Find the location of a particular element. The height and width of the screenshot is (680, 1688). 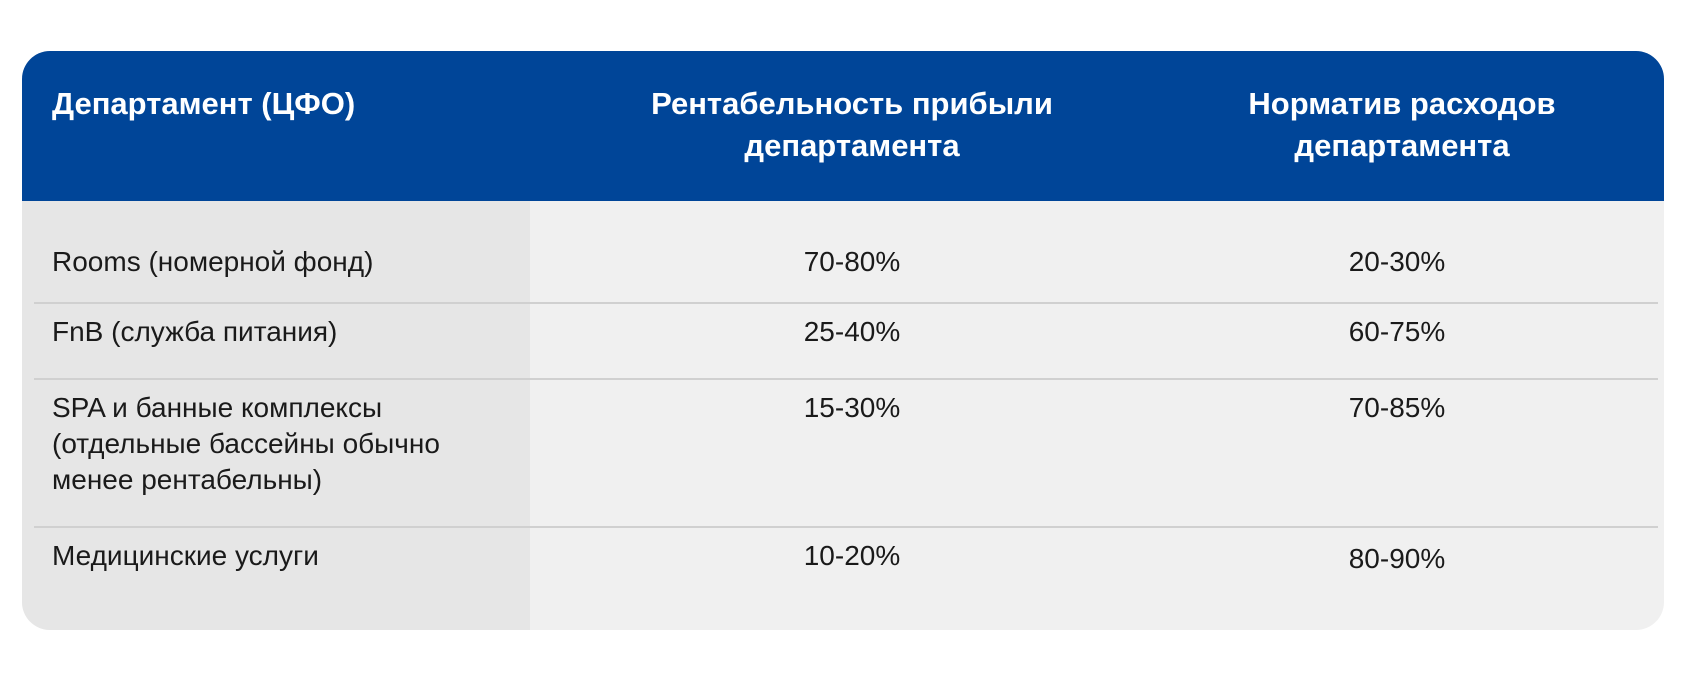

cell-expense-norm: 60-75% is located at coordinates (1397, 331).